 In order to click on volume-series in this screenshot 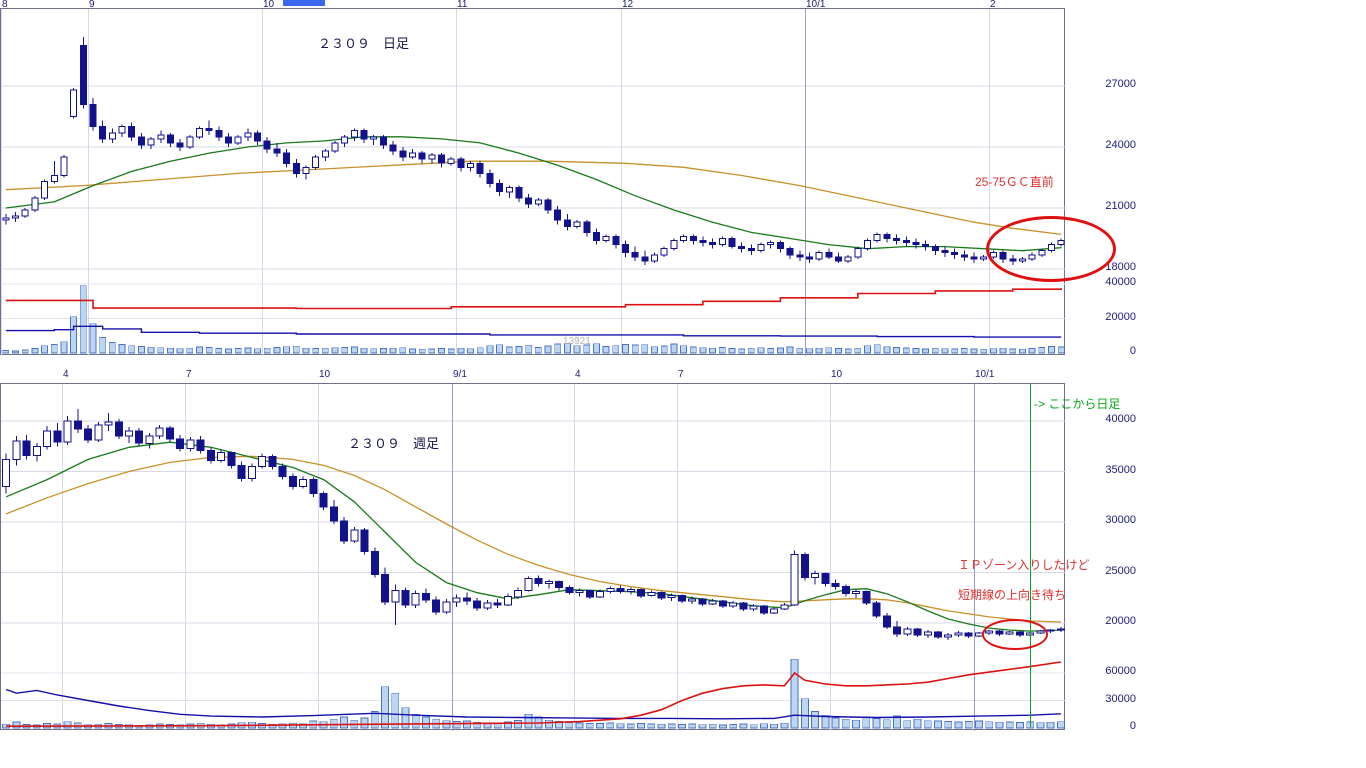, I will do `click(533, 319)`.